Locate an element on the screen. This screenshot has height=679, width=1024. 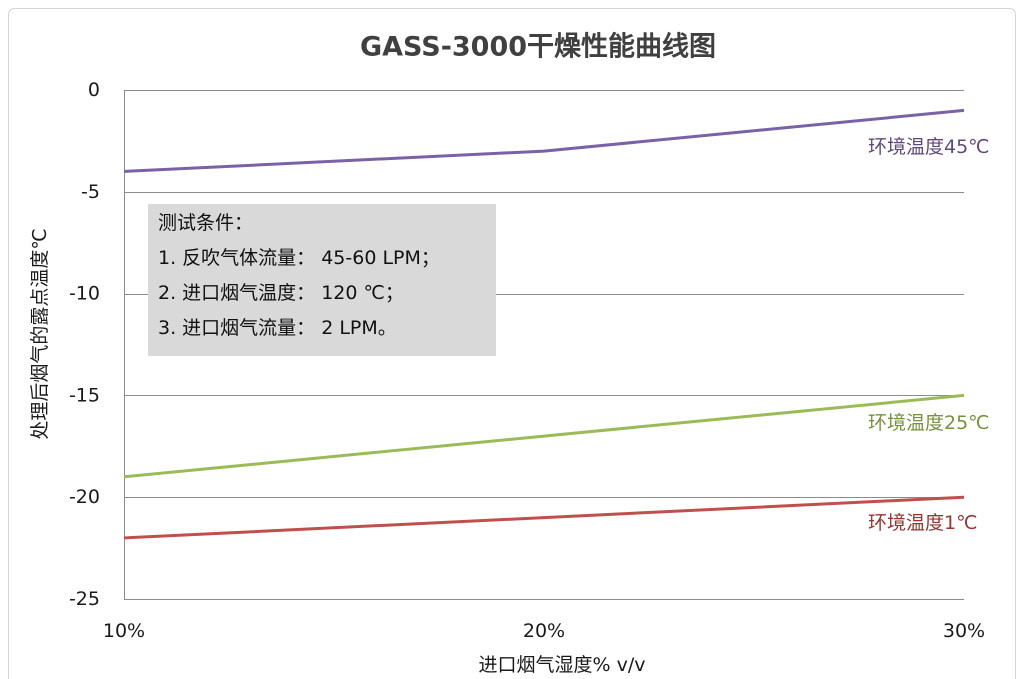
x-tick-label: 30% is located at coordinates (964, 631).